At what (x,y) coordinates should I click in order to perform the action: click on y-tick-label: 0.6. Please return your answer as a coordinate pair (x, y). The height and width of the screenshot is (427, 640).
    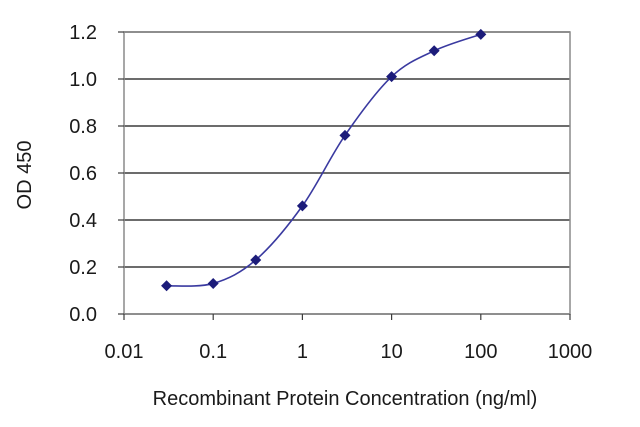
    Looking at the image, I should click on (83, 174).